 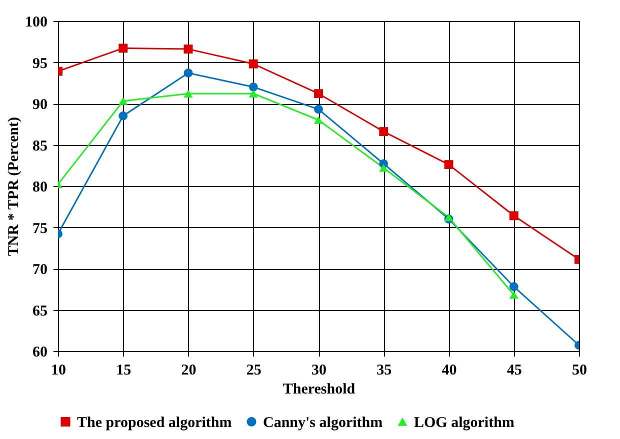 What do you see at coordinates (154, 422) in the screenshot?
I see `legend-label: The proposed algorithm` at bounding box center [154, 422].